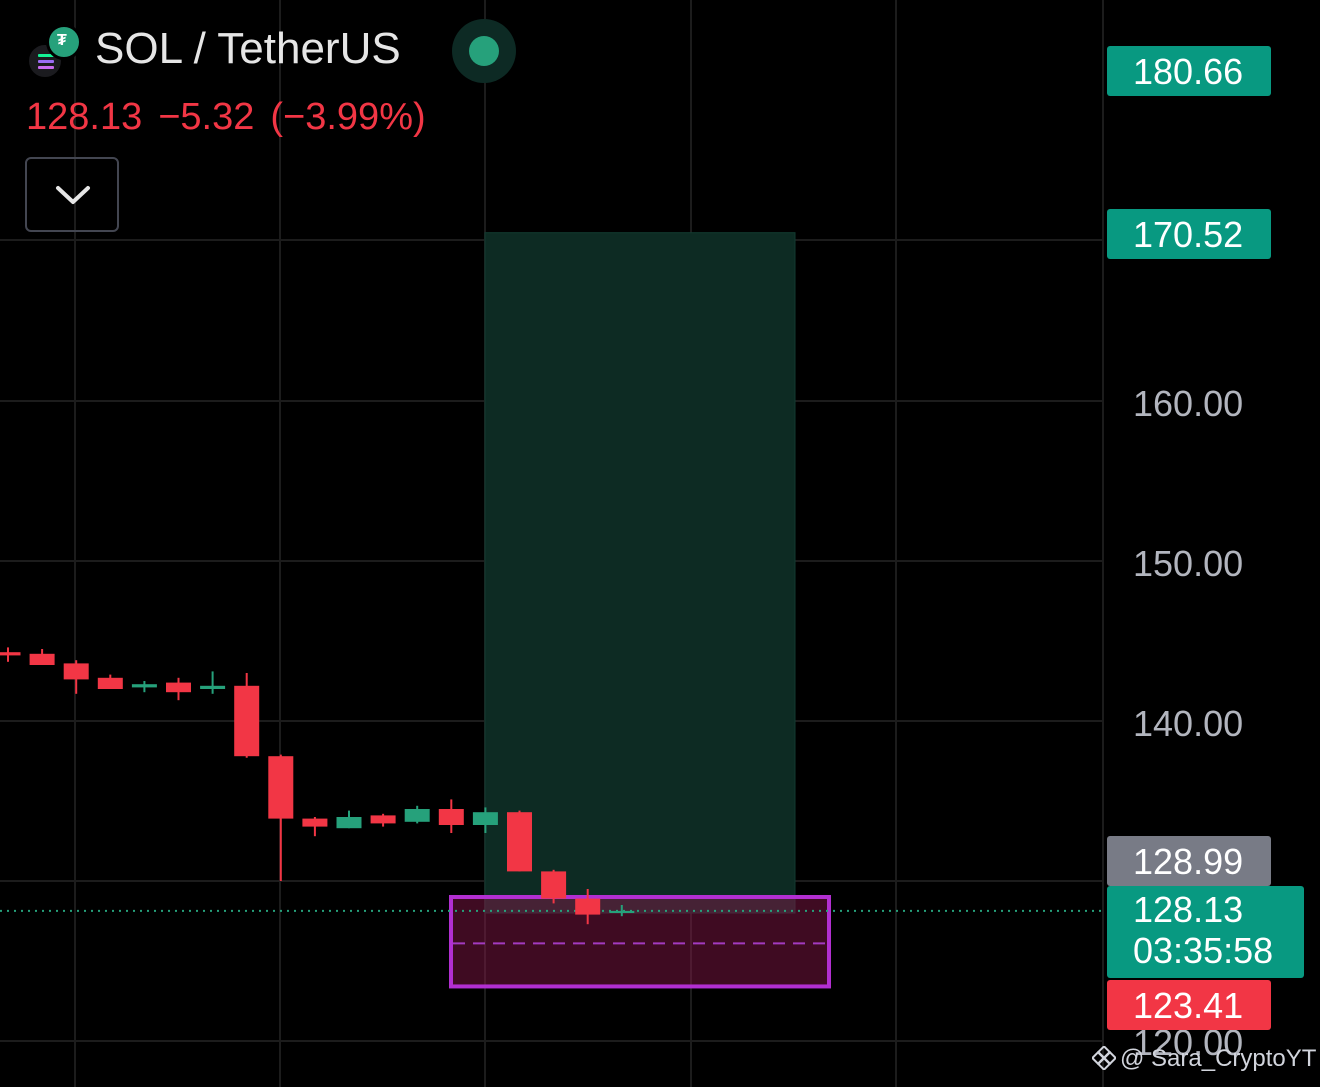 The height and width of the screenshot is (1087, 1320). Describe the element at coordinates (484, 51) in the screenshot. I see `market-status-icon` at that location.